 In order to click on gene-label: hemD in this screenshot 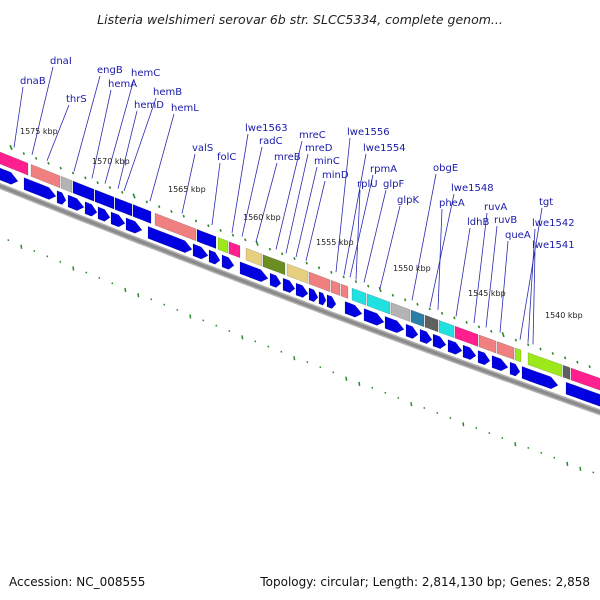, I will do `click(149, 105)`.